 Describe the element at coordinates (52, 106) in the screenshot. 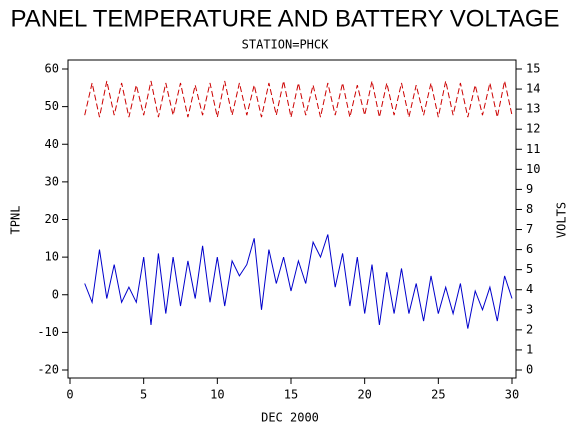

I see `y-tick-label: 50` at that location.